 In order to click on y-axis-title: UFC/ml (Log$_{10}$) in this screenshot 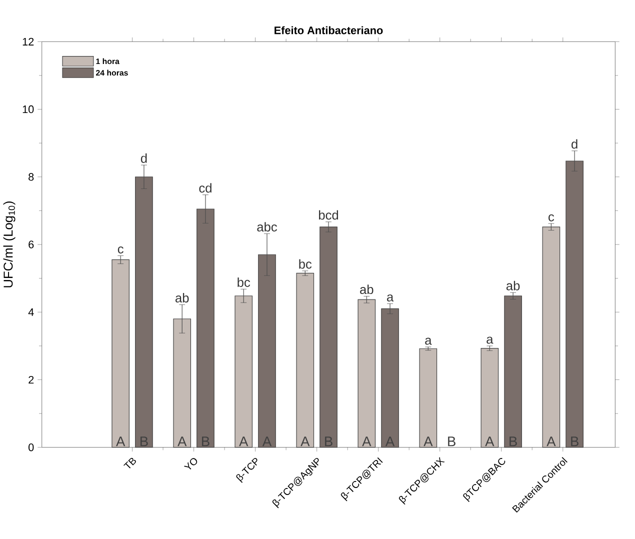, I will do `click(9, 245)`.